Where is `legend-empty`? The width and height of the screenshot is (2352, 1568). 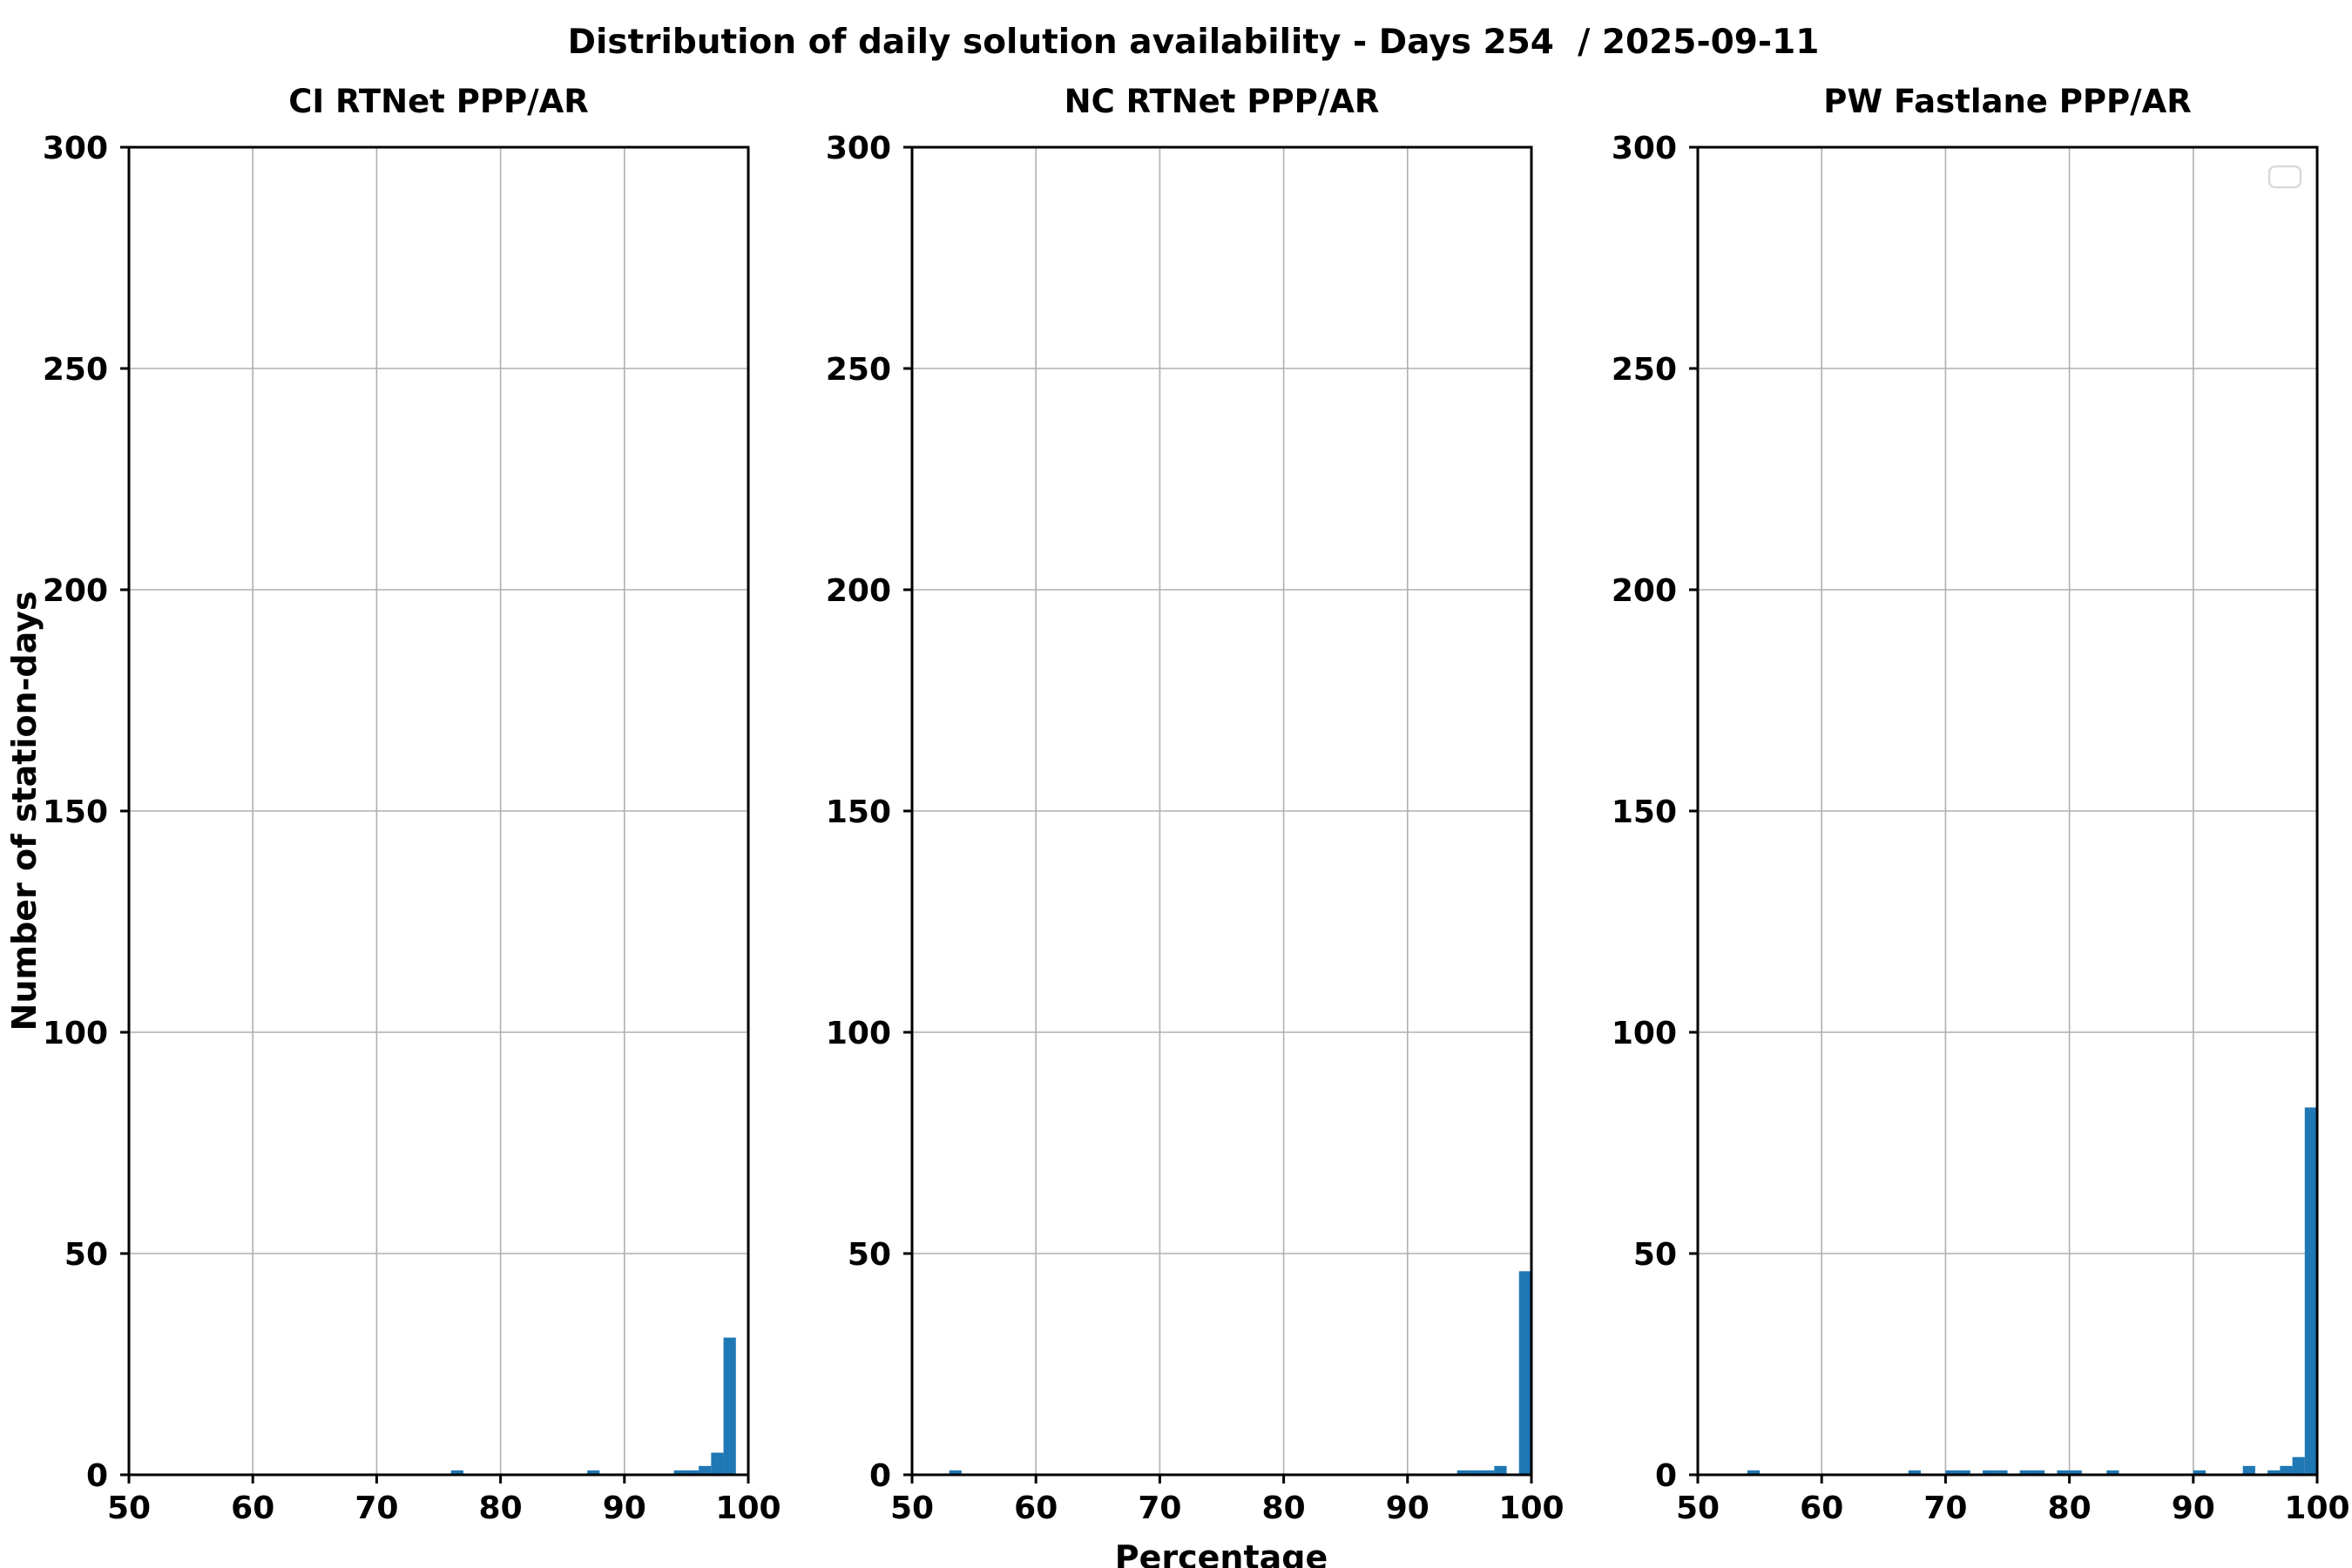 legend-empty is located at coordinates (2285, 177).